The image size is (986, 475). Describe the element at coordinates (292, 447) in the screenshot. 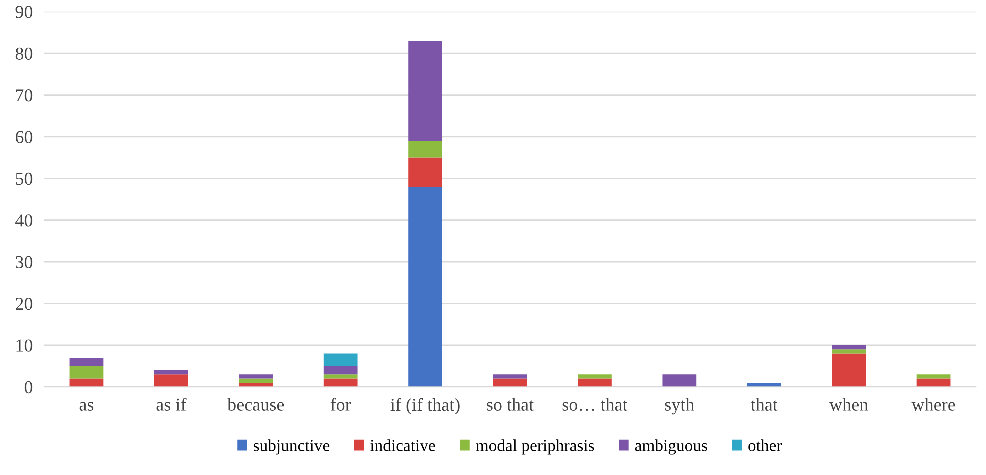

I see `legend-label: subjunctive` at that location.